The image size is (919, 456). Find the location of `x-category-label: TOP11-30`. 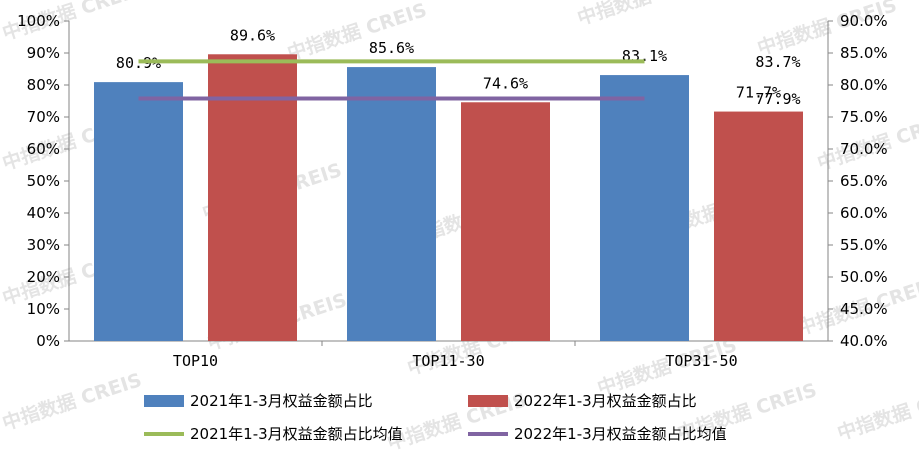

x-category-label: TOP11-30 is located at coordinates (448, 361).